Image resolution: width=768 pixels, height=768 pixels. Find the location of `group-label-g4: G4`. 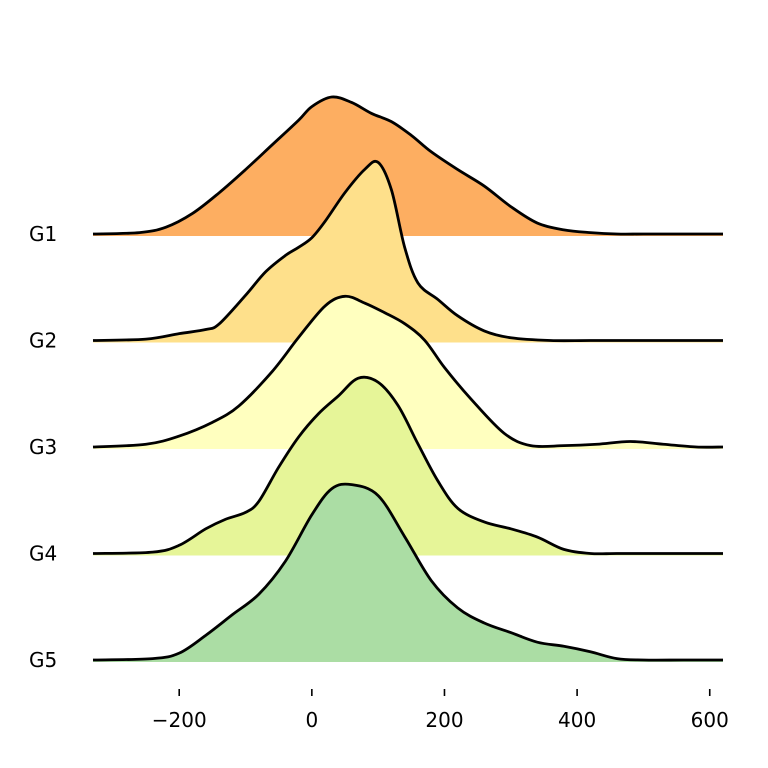

group-label-g4: G4 is located at coordinates (43, 554).